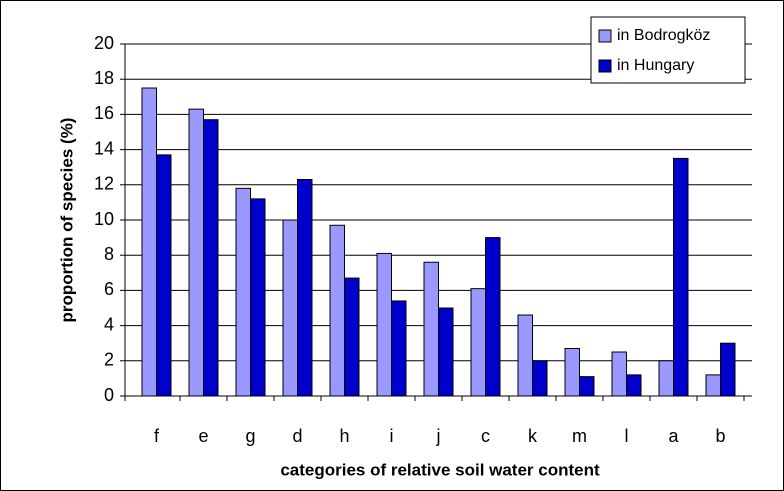 The height and width of the screenshot is (491, 784). What do you see at coordinates (104, 148) in the screenshot?
I see `y-tick-label: 14` at bounding box center [104, 148].